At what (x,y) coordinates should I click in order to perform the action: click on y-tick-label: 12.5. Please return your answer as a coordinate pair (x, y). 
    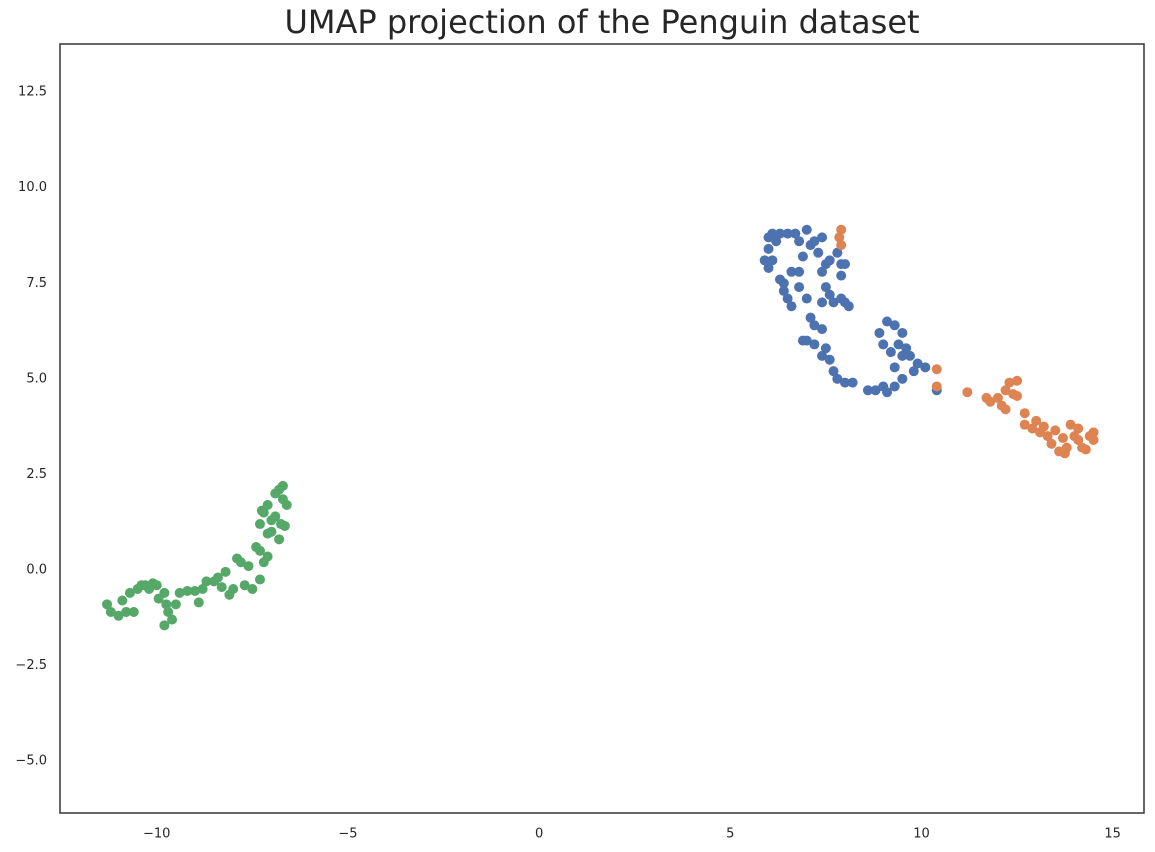
    Looking at the image, I should click on (32, 92).